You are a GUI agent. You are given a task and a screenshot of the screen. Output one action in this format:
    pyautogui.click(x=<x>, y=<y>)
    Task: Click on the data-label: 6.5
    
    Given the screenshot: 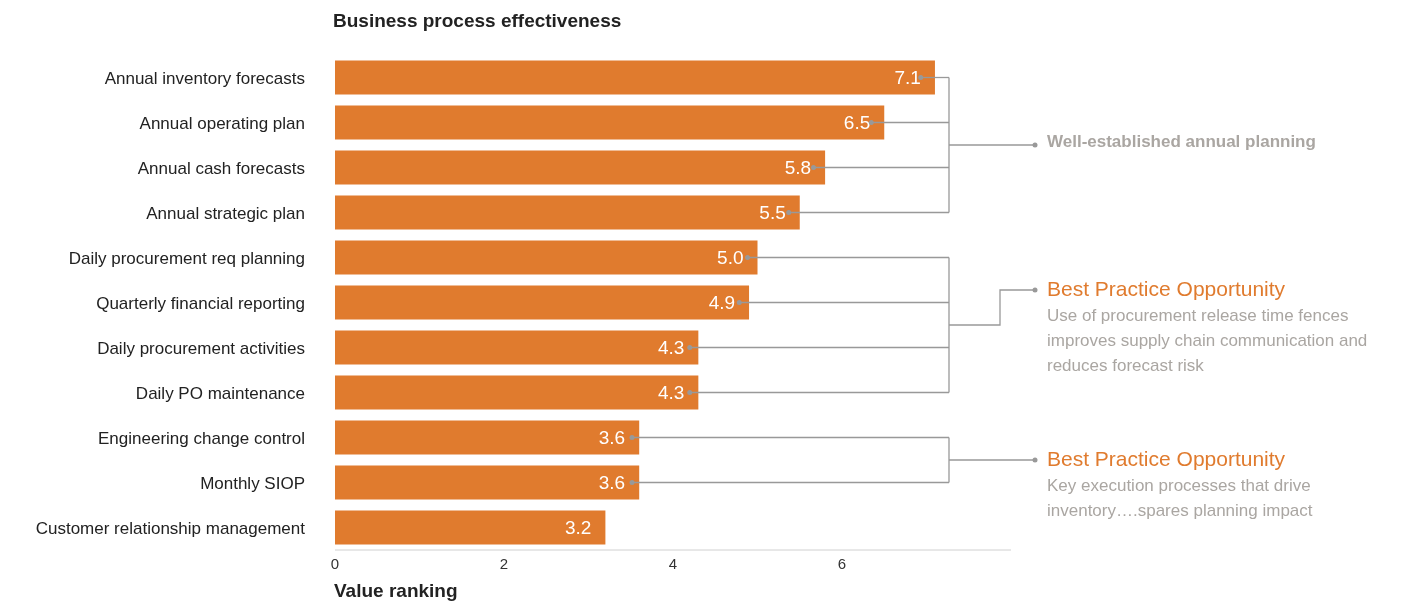 What is the action you would take?
    pyautogui.click(x=857, y=123)
    